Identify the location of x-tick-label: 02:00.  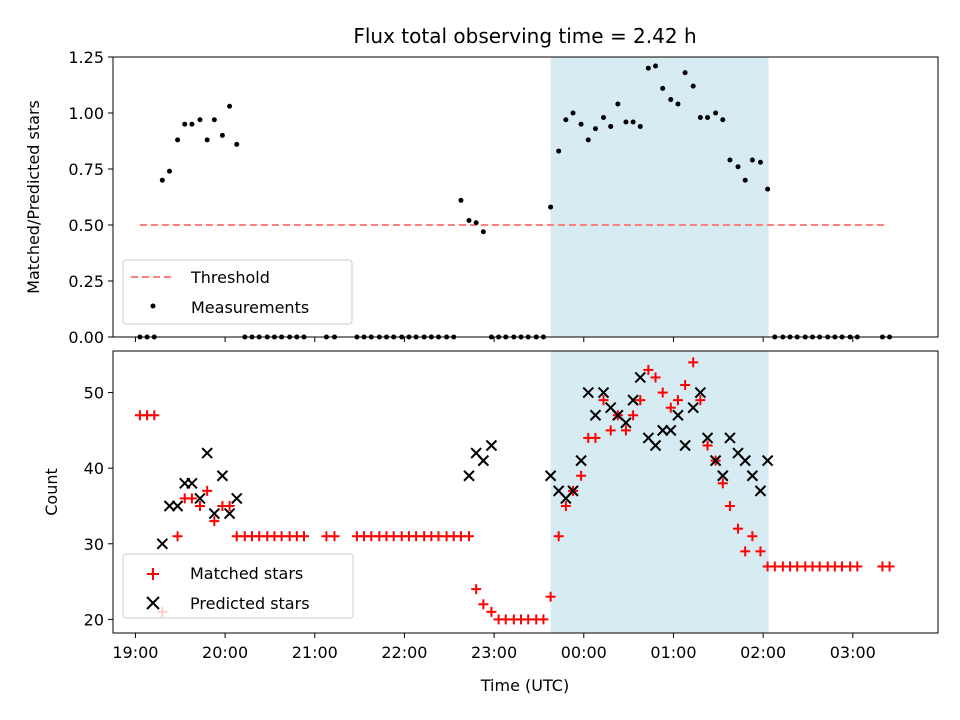
(763, 652).